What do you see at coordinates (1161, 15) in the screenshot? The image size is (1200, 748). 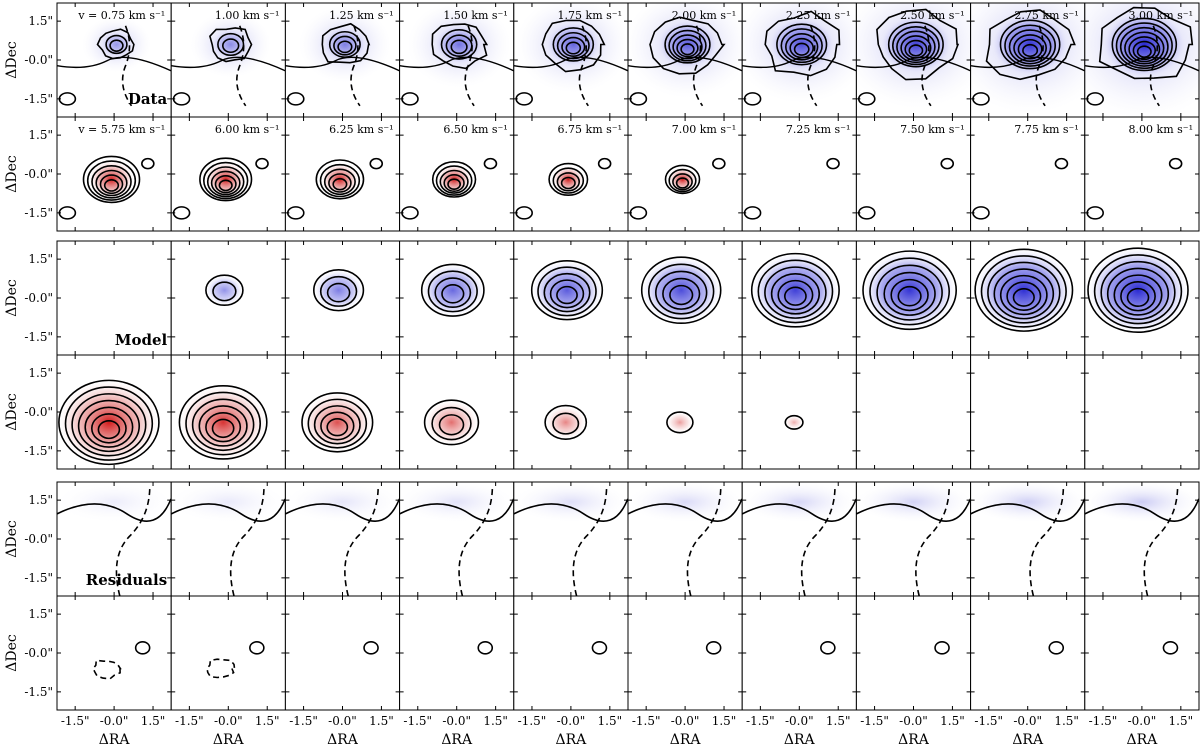 I see `velocity-label: 3.00 km s⁻¹` at bounding box center [1161, 15].